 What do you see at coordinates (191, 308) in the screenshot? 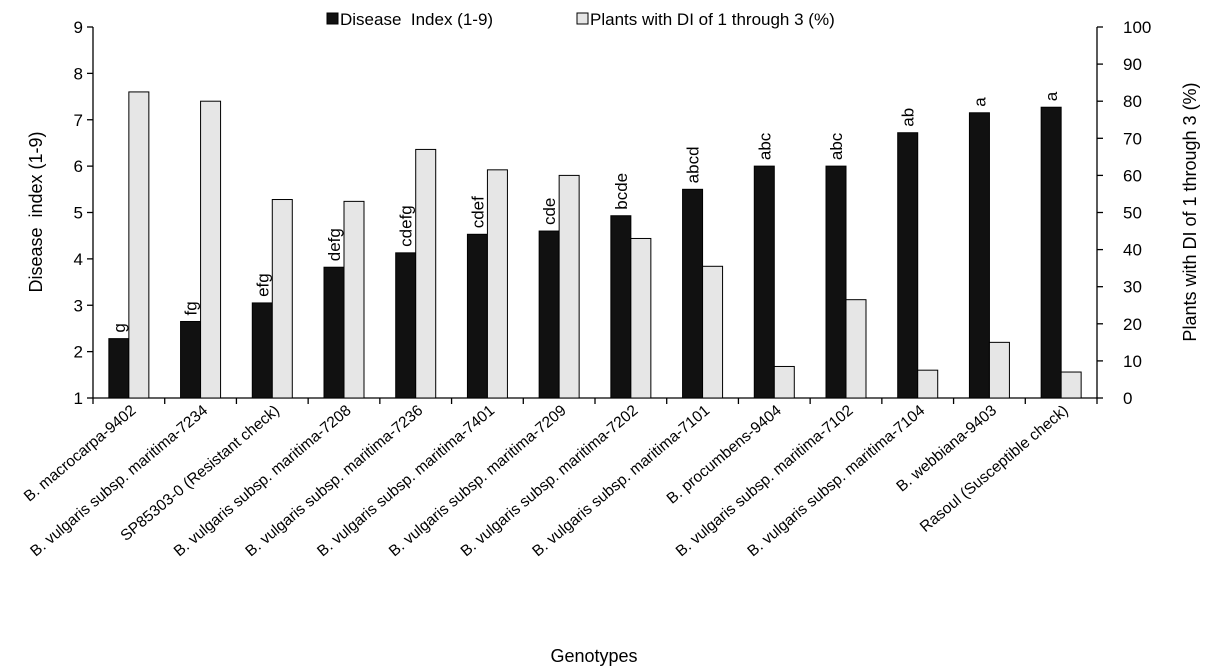
I see `significance-letter: fg` at bounding box center [191, 308].